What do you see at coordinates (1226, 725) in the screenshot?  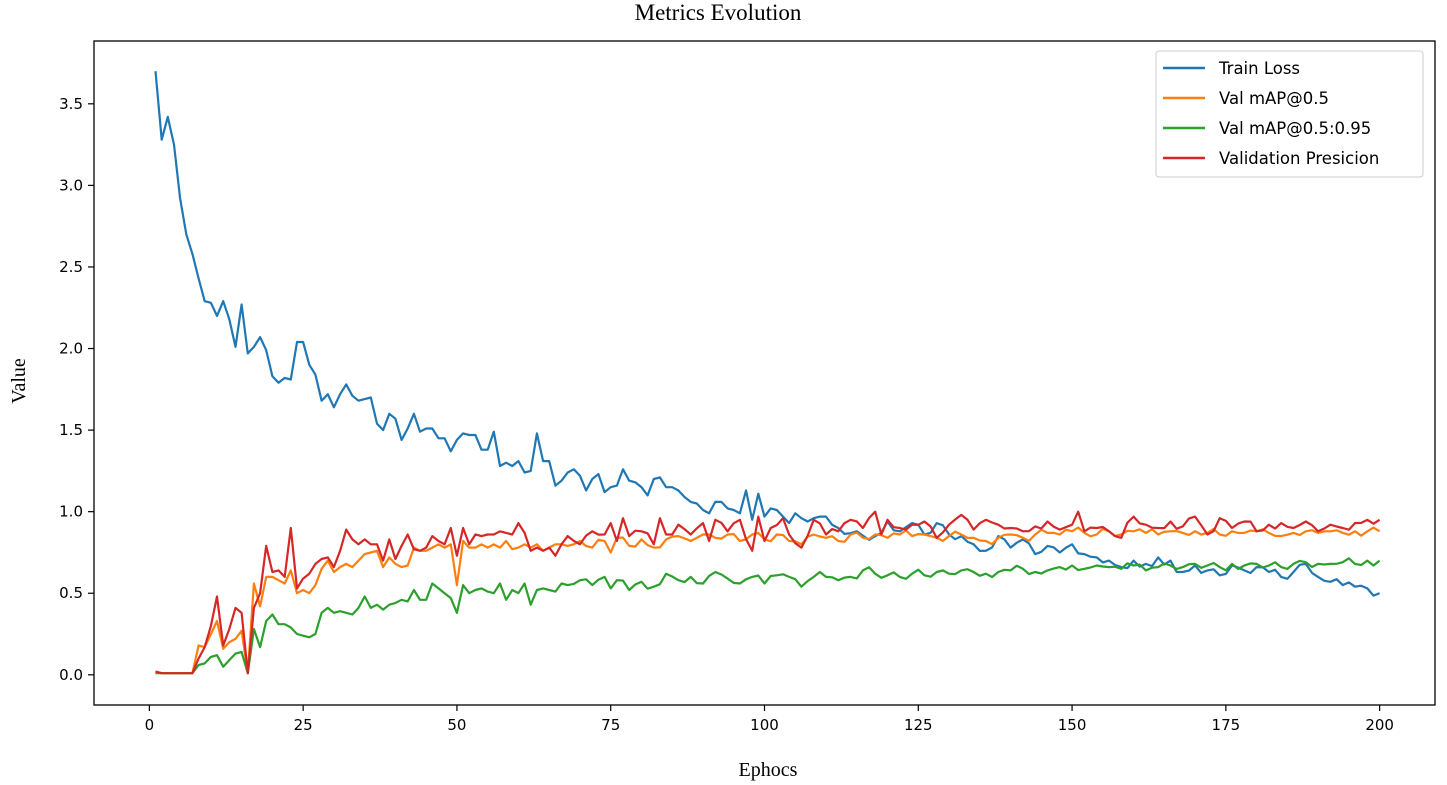 I see `x-tick-label: 175` at bounding box center [1226, 725].